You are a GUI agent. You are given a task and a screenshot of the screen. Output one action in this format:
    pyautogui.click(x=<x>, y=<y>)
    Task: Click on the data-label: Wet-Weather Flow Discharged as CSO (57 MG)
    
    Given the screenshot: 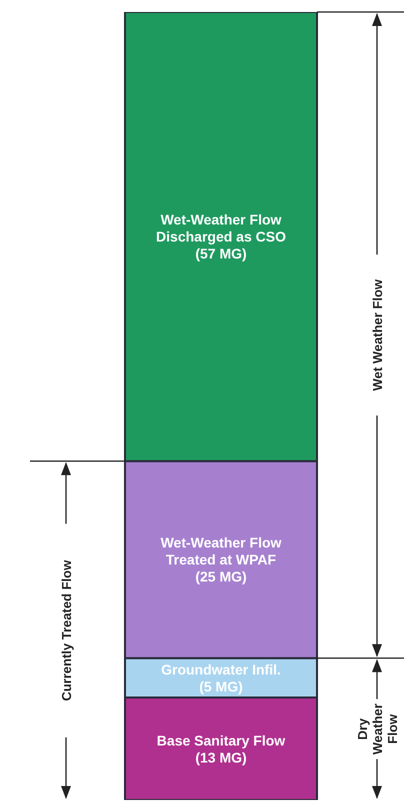 What is the action you would take?
    pyautogui.click(x=221, y=237)
    